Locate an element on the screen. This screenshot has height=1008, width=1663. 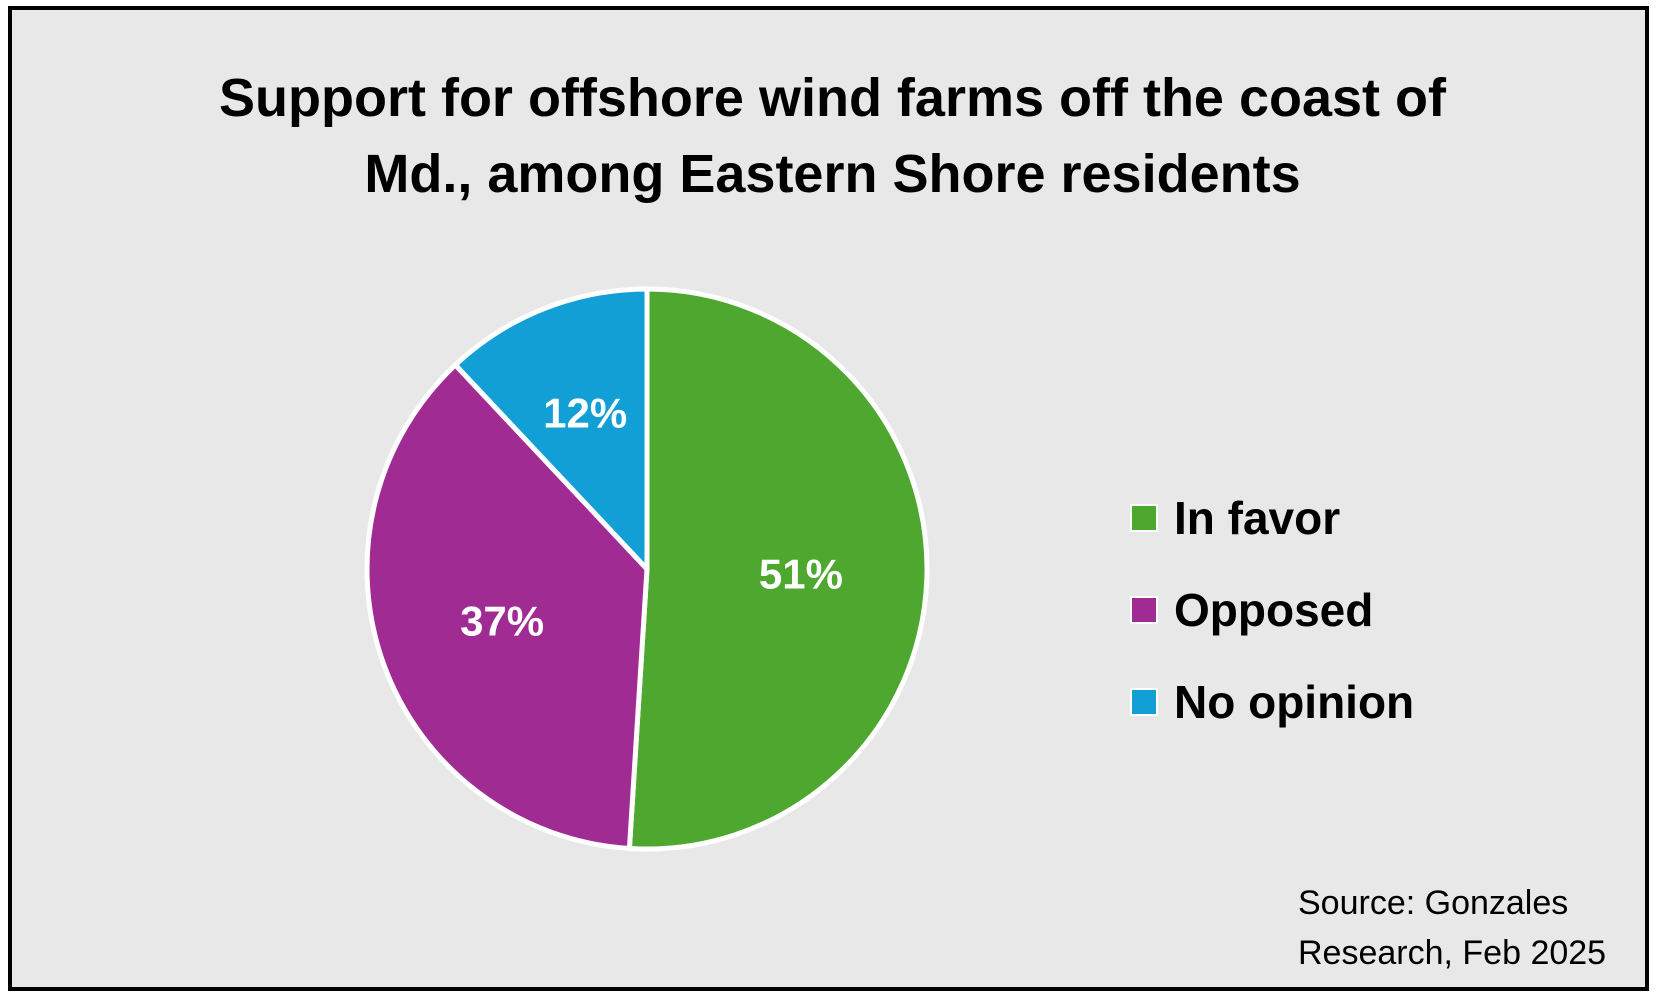
source-line-2: Research, Feb 2025 is located at coordinates (1452, 953).